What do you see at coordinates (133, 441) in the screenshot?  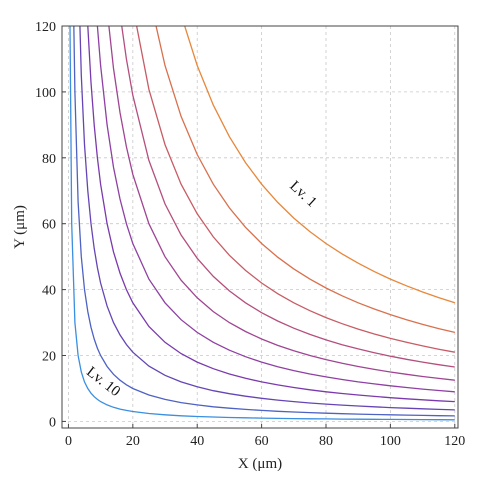 I see `x-tick-label: 20` at bounding box center [133, 441].